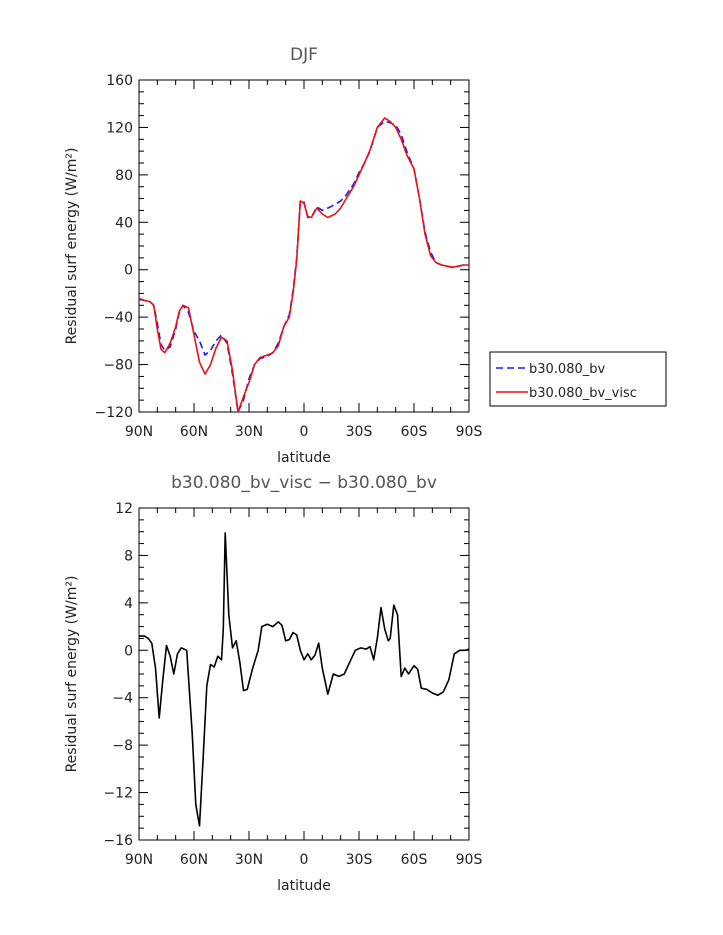 The width and height of the screenshot is (723, 935). What do you see at coordinates (122, 699) in the screenshot?
I see `chart2-ytick-label: −4` at bounding box center [122, 699].